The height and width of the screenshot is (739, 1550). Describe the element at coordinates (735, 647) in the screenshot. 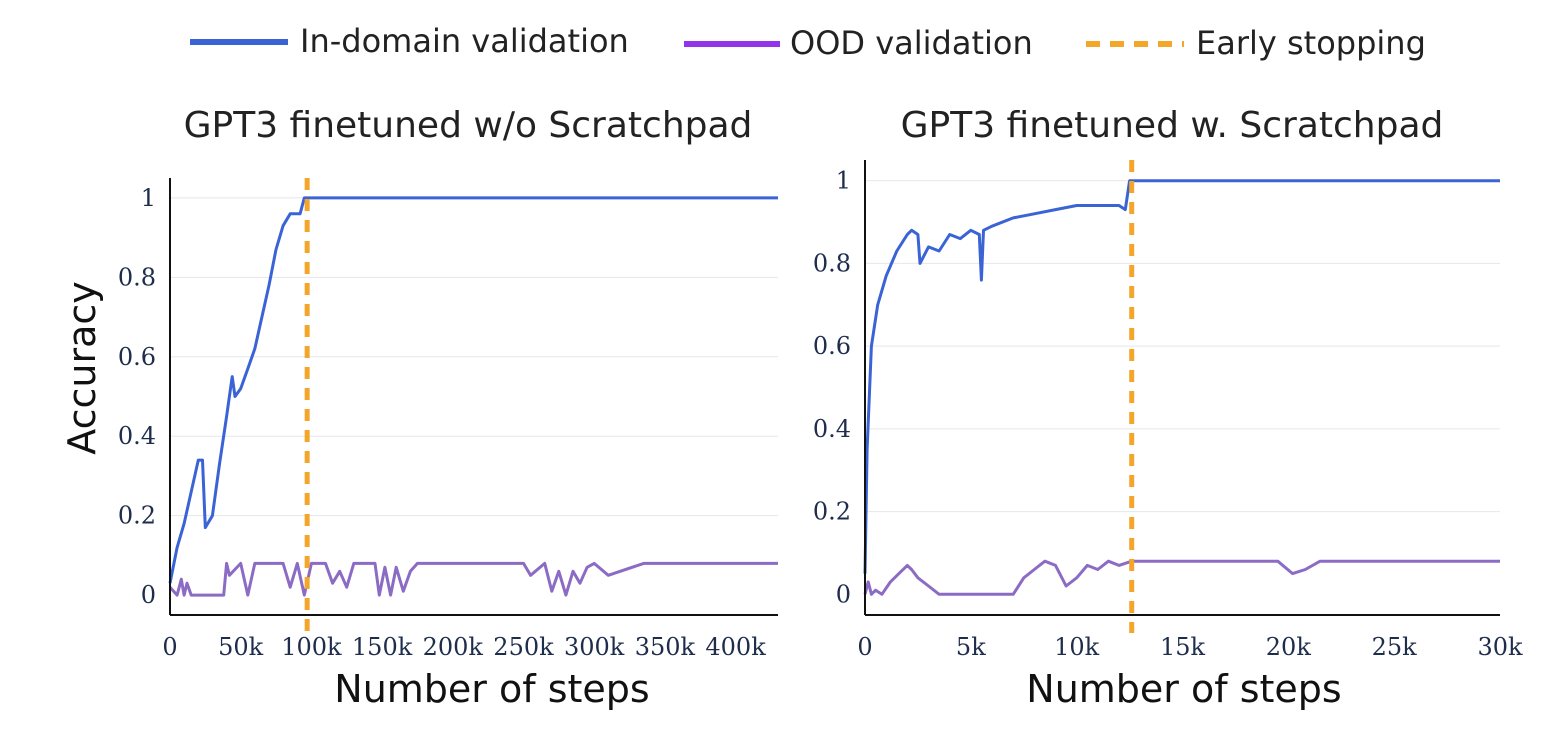

I see `chart-left-x-tick-label: 400k` at that location.